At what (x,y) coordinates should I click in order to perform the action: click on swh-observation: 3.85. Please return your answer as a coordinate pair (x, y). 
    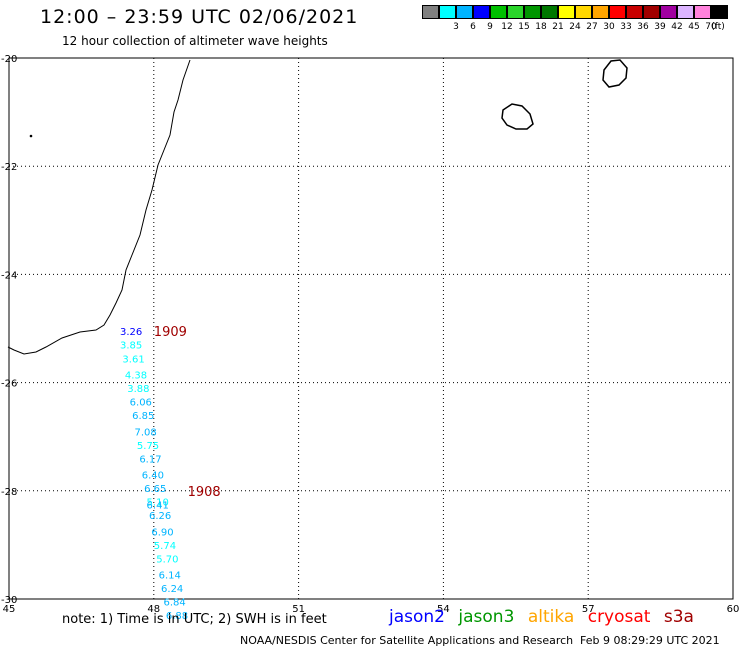
    Looking at the image, I should click on (131, 346).